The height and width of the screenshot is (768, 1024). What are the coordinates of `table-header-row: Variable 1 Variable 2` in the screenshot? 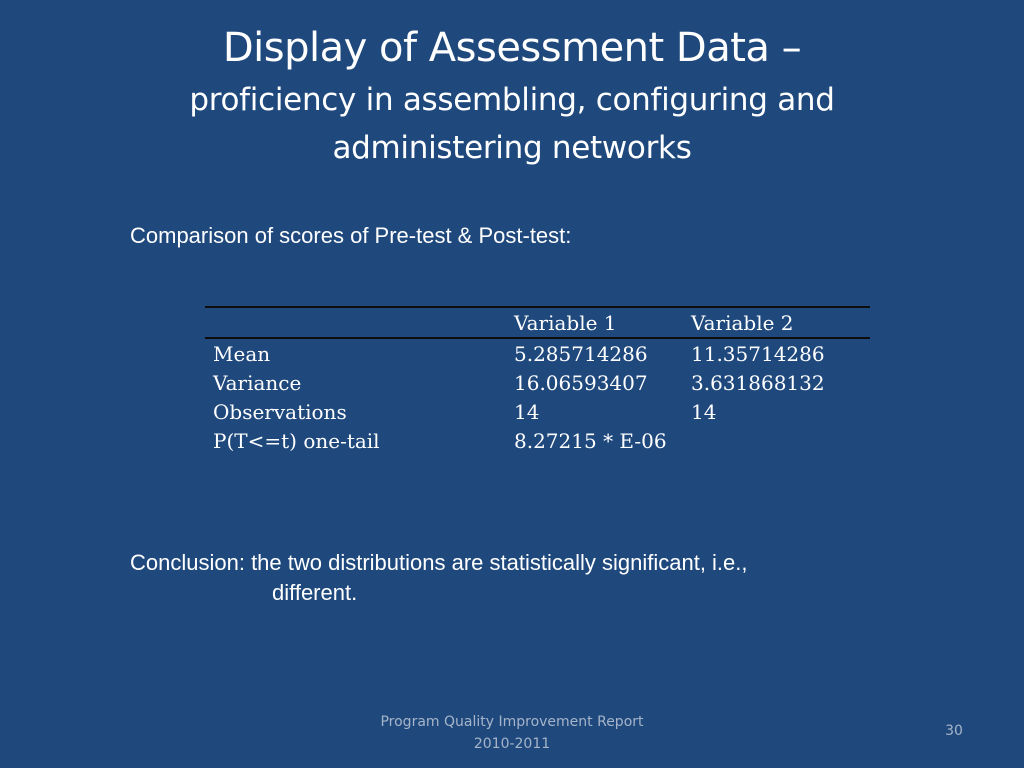 It's located at (537, 322).